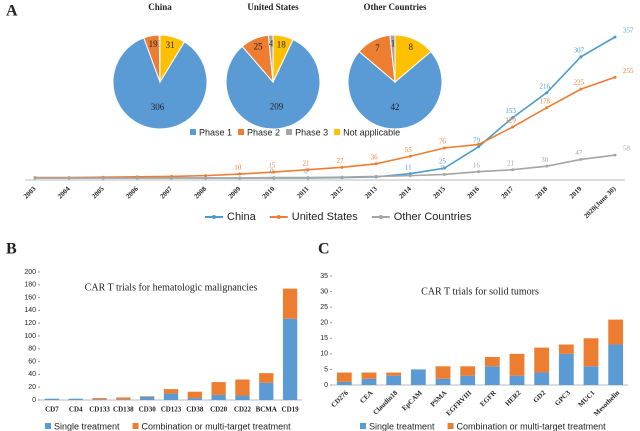 This screenshot has width=640, height=431. I want to click on y-tick-label: 200, so click(30, 272).